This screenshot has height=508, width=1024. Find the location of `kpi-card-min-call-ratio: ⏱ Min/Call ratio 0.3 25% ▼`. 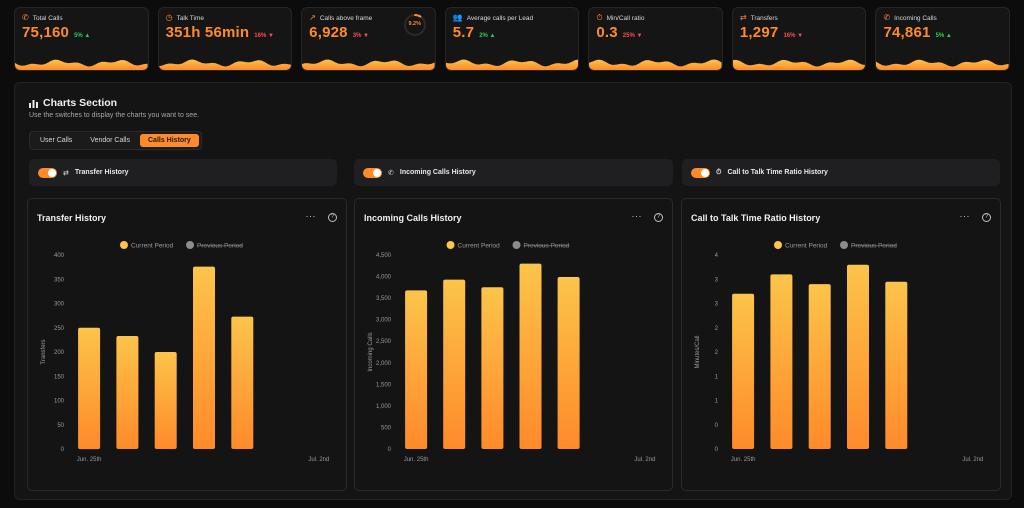

kpi-card-min-call-ratio: ⏱ Min/Call ratio 0.3 25% ▼ is located at coordinates (655, 39).